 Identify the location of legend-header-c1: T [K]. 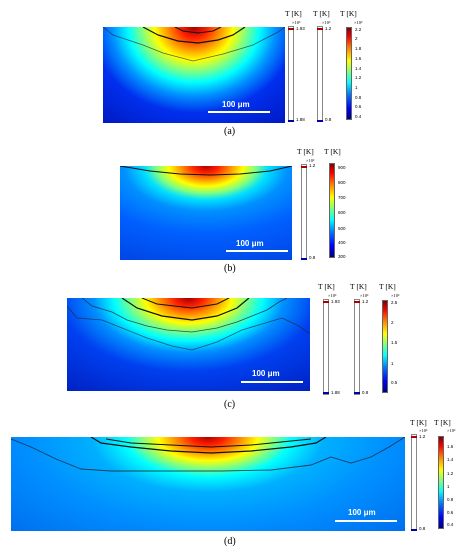
(326, 286).